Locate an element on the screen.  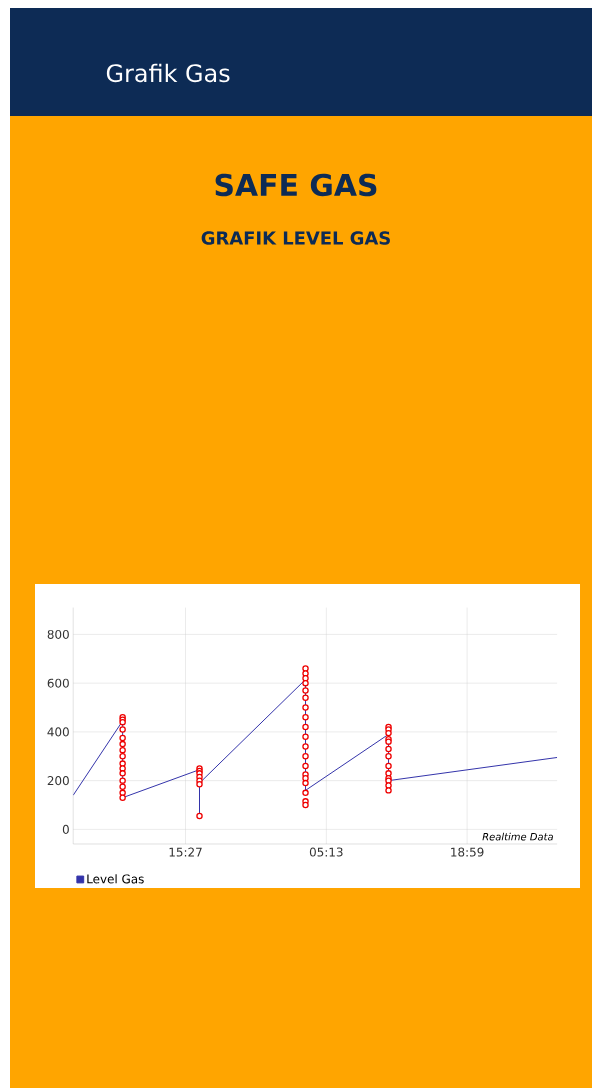
chart-subtitle: GRAFIK LEVEL GAS is located at coordinates (295, 238).